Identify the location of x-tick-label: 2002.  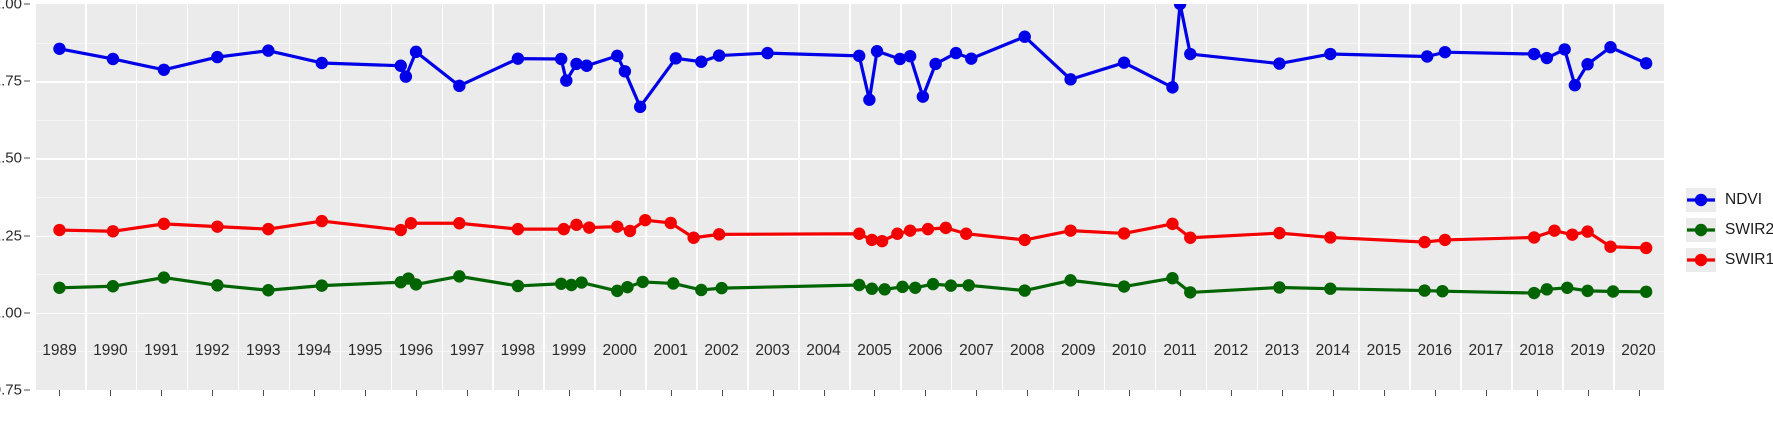
(721, 350).